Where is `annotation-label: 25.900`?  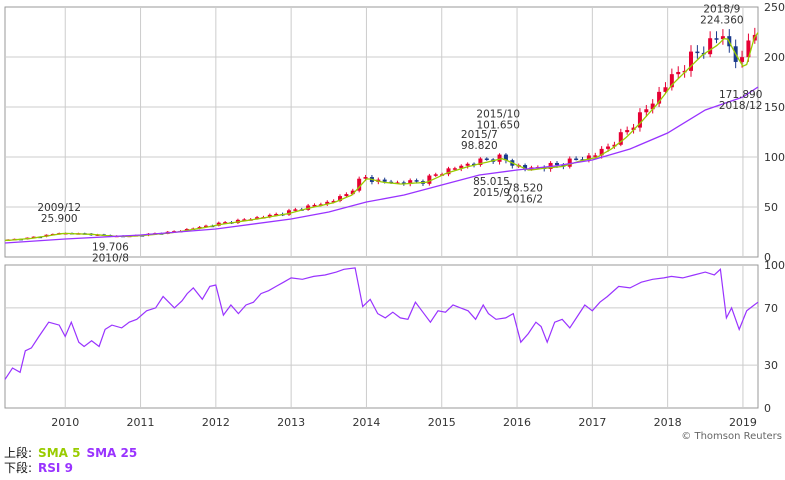
annotation-label: 25.900 is located at coordinates (59, 219).